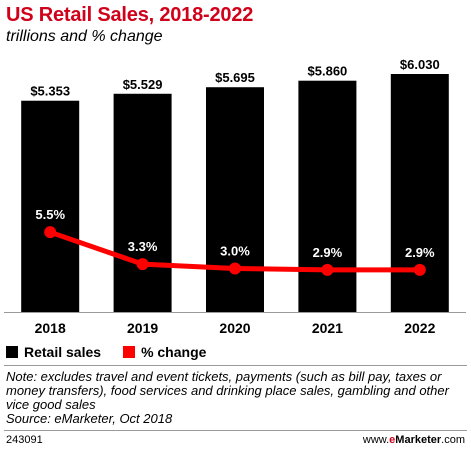 The width and height of the screenshot is (471, 453). What do you see at coordinates (50, 232) in the screenshot?
I see `percent-change-point-2018` at bounding box center [50, 232].